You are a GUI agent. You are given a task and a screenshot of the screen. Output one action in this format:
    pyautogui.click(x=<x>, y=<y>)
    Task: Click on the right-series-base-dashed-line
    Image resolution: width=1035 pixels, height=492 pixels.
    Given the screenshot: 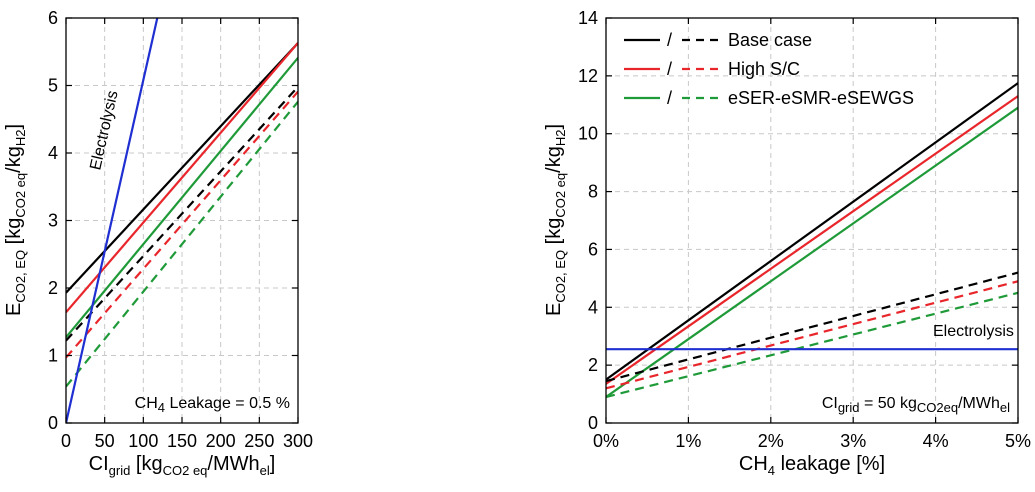 What is the action you would take?
    pyautogui.click(x=812, y=327)
    